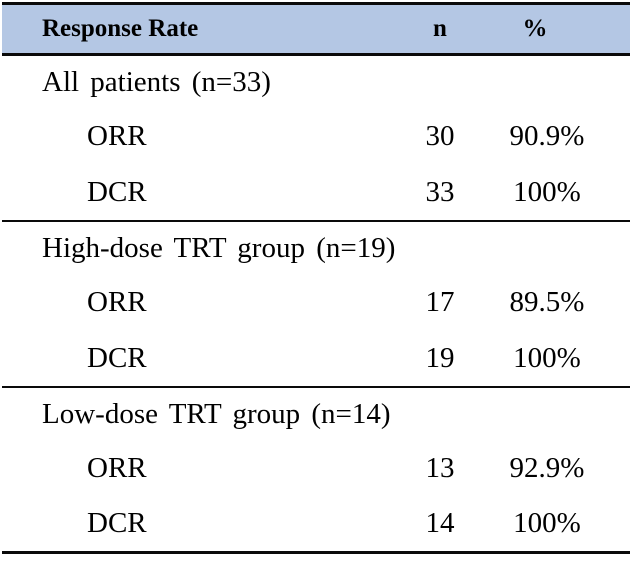 The image size is (632, 578). What do you see at coordinates (440, 302) in the screenshot?
I see `n-value: 17` at bounding box center [440, 302].